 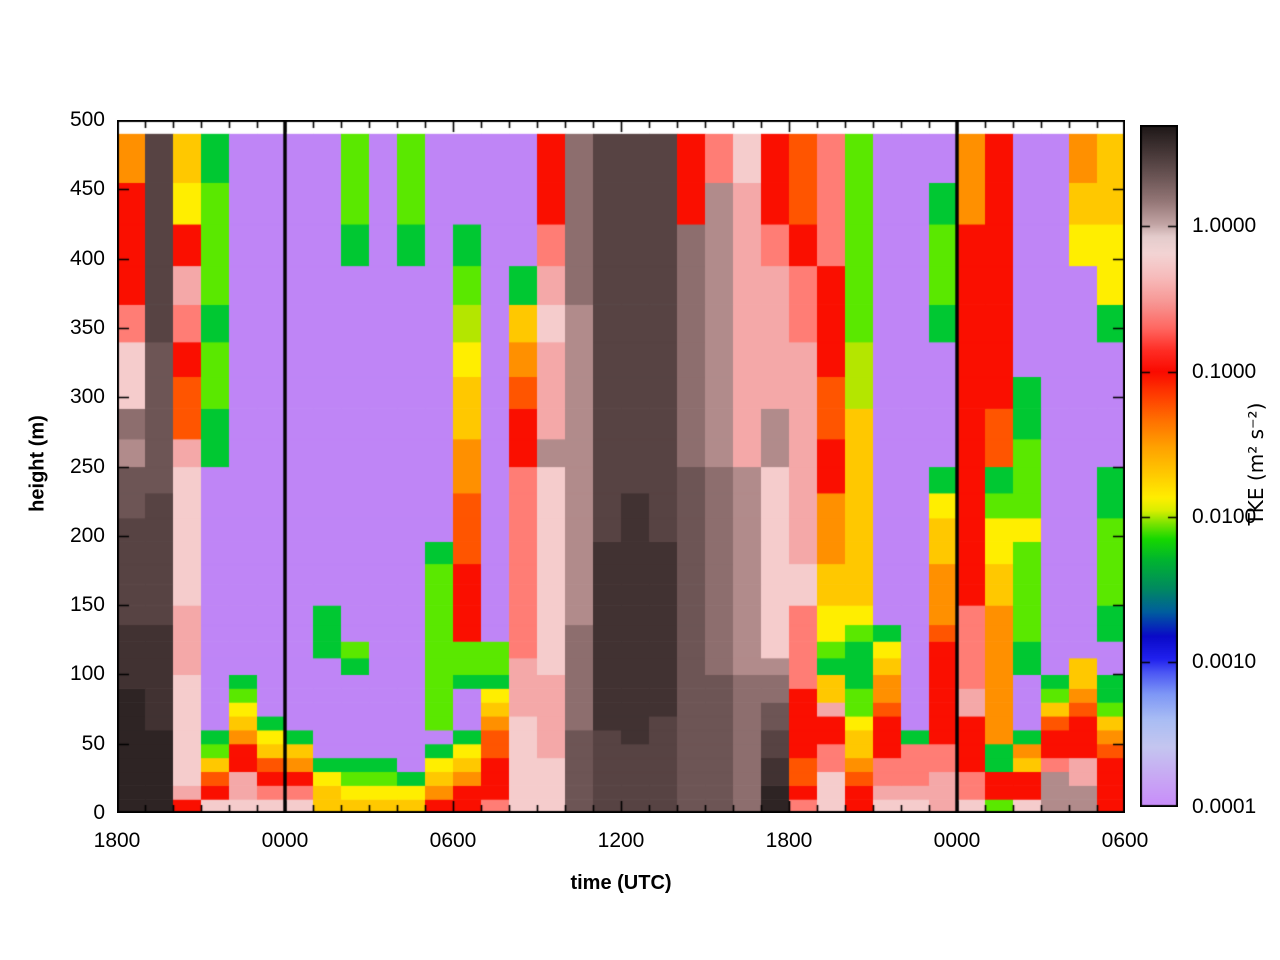 I want to click on colorbar-tick-label-0.0001: 0.0001, so click(x=1224, y=806).